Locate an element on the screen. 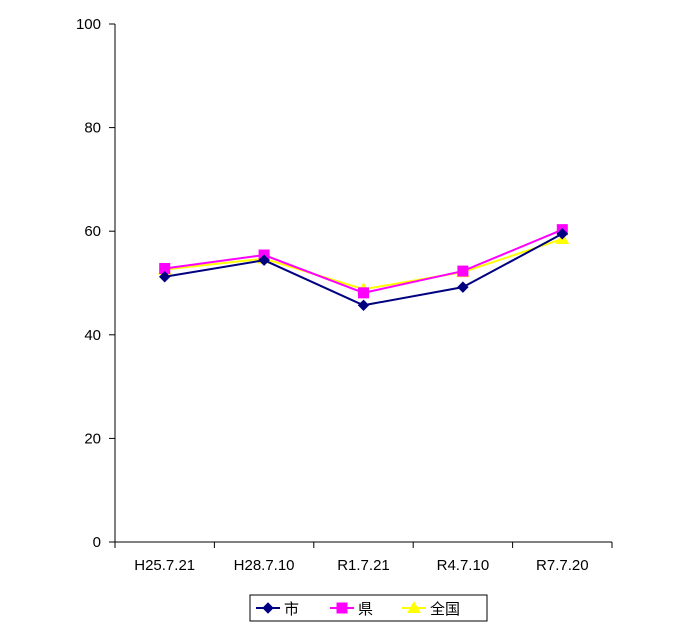 This screenshot has height=644, width=700. series-layer is located at coordinates (363, 267).